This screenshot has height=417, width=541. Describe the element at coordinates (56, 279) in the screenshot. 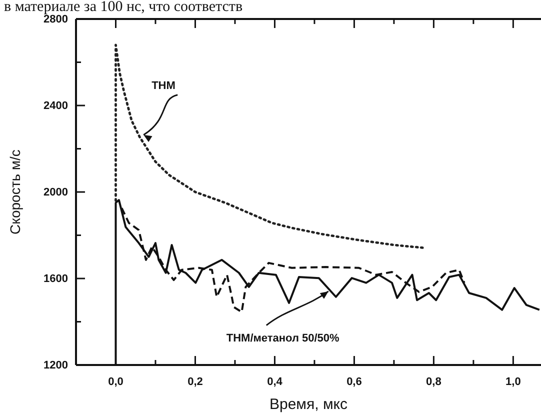

I see `y-tick-label: 1600` at that location.